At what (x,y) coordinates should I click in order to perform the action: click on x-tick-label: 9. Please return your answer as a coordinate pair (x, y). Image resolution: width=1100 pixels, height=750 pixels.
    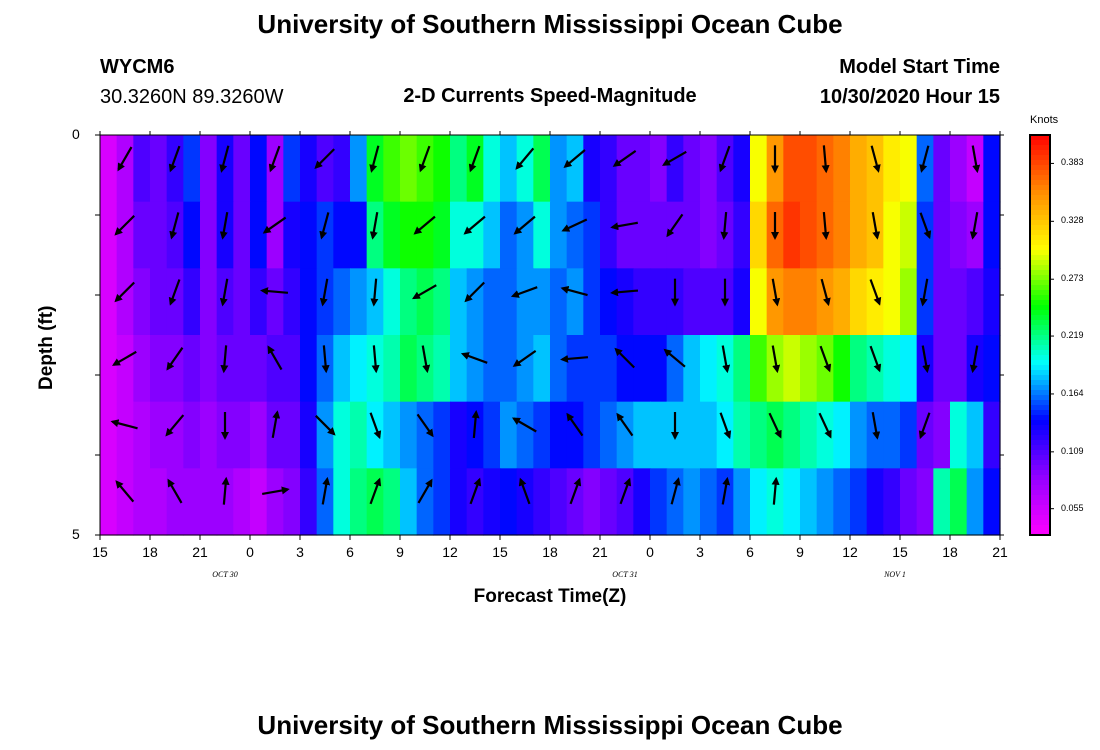
    Looking at the image, I should click on (800, 552).